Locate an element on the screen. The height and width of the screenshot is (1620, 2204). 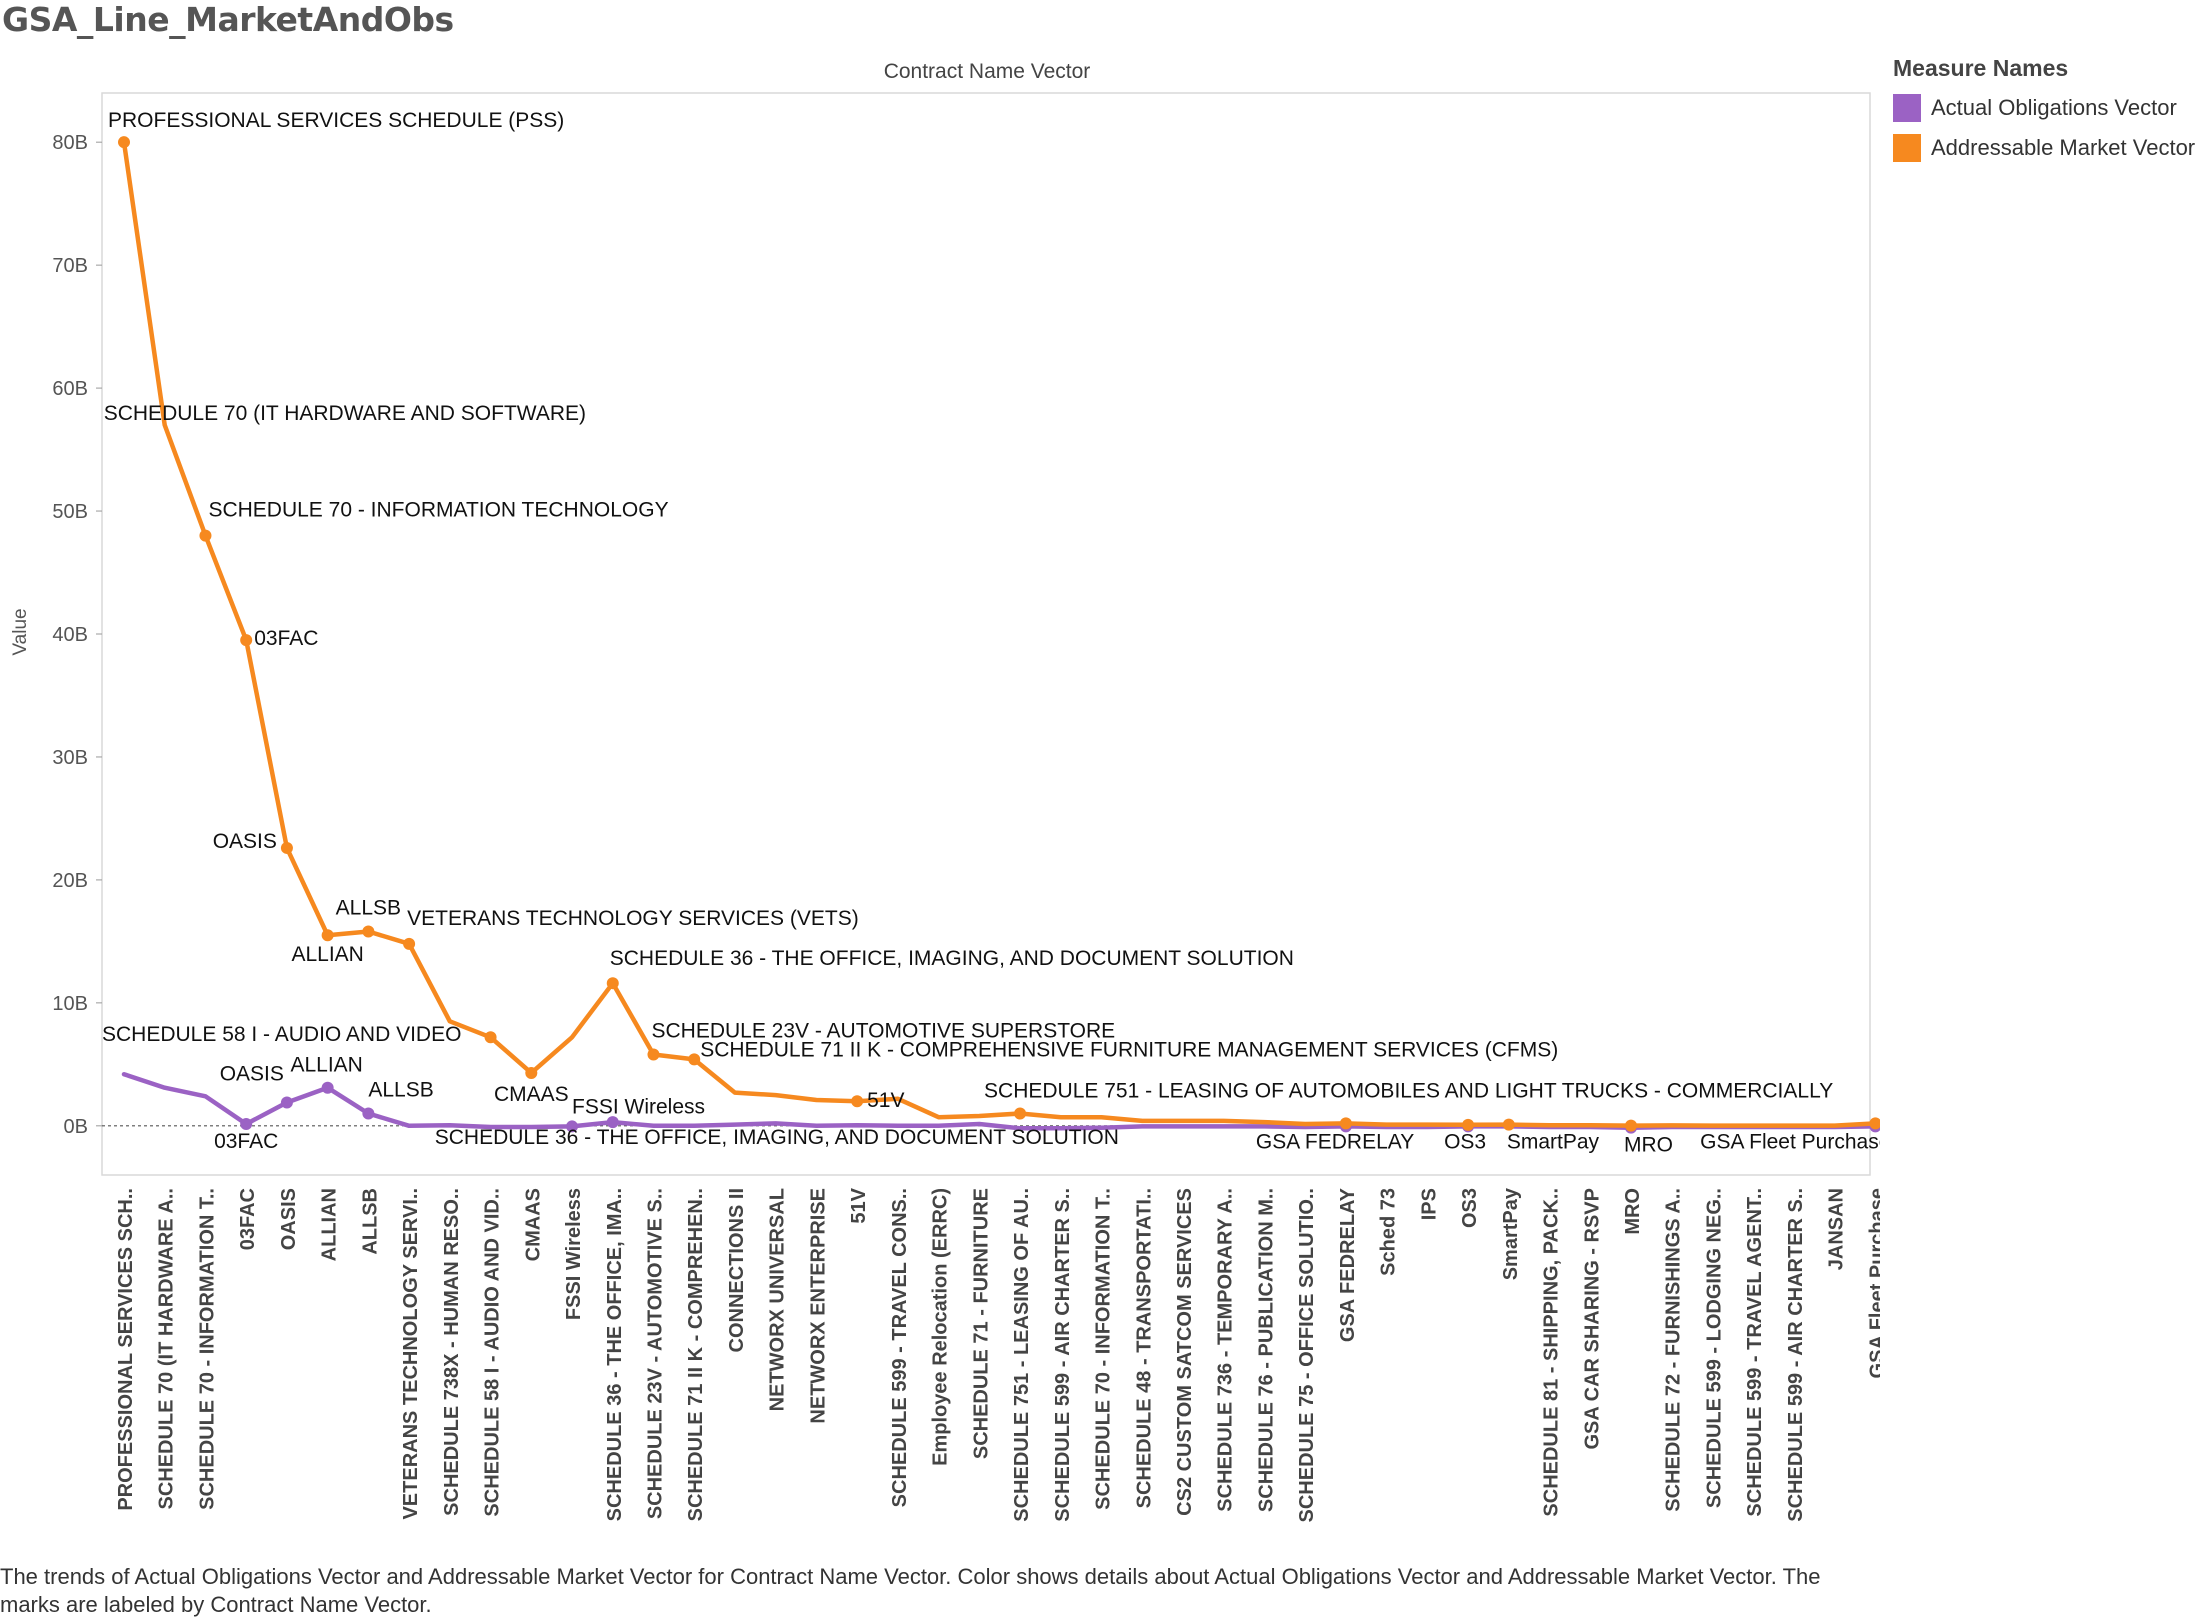
x-tick-label: PROFESSIONAL SERVICES SCH.. is located at coordinates (126, 1349).